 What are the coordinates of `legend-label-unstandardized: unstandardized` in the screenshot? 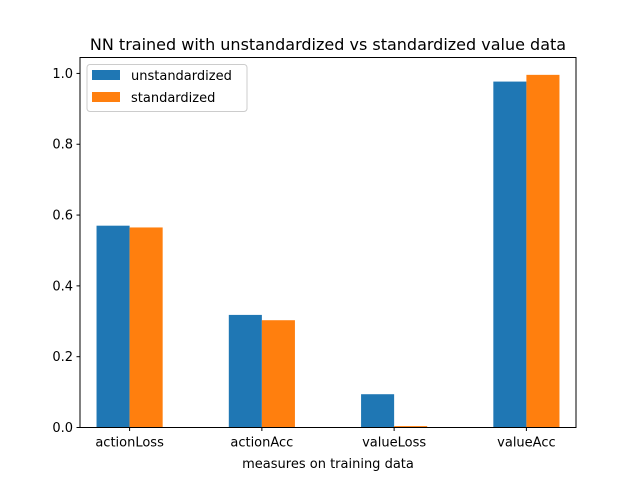 It's located at (181, 76).